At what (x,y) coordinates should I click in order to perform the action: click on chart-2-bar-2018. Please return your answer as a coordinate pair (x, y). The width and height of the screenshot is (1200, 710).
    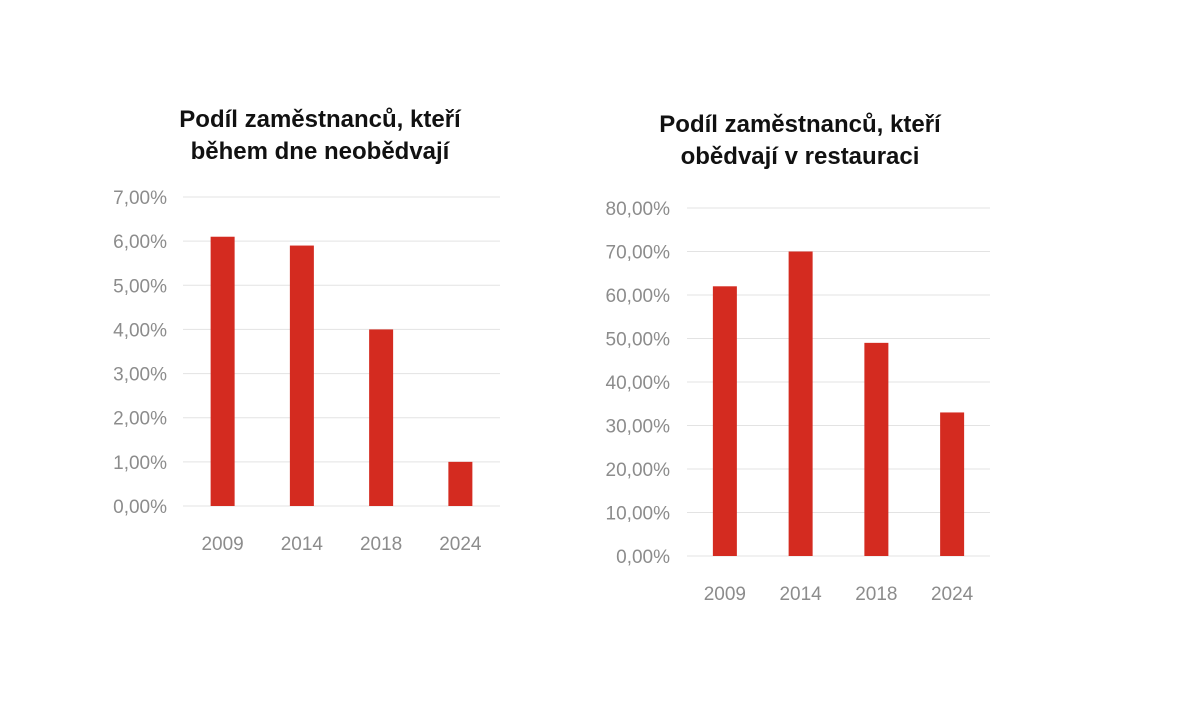
    Looking at the image, I should click on (876, 449).